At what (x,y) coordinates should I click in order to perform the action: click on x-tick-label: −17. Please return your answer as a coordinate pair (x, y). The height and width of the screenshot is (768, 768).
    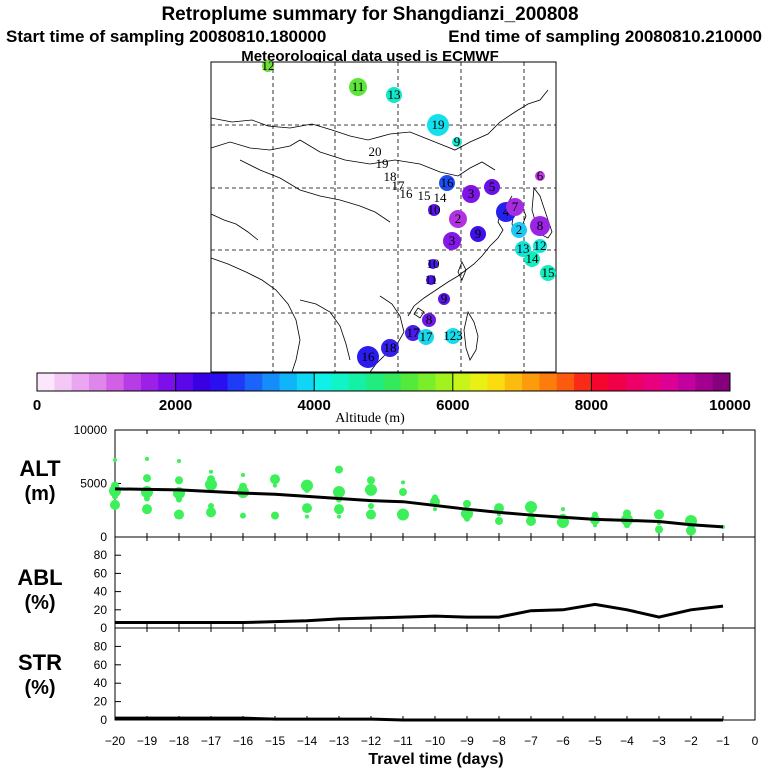
    Looking at the image, I should click on (211, 741).